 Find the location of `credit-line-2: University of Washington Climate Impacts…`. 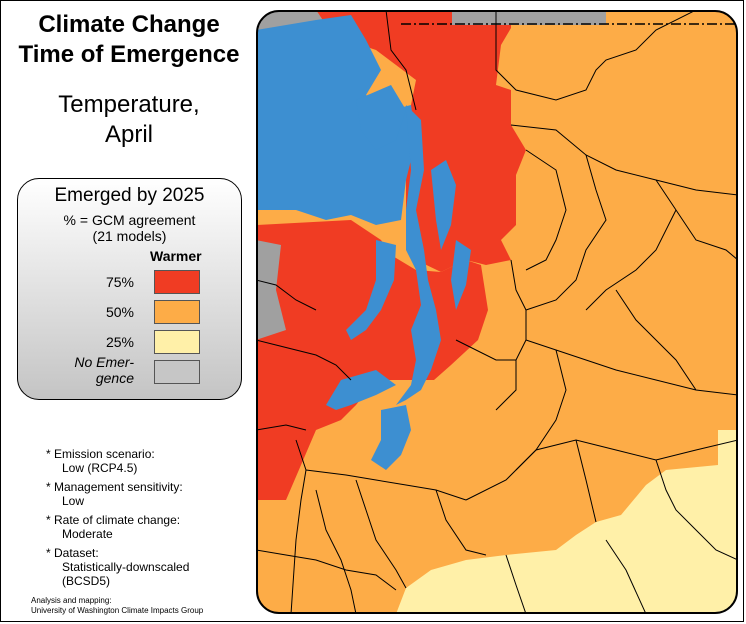

credit-line-2: University of Washington Climate Impacts… is located at coordinates (117, 610).